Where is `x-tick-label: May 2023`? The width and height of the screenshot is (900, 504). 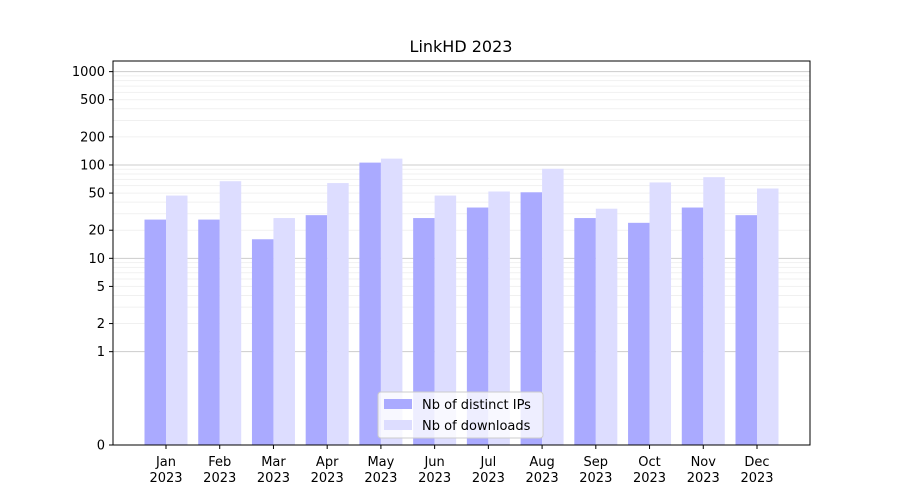
x-tick-label: May 2023 is located at coordinates (380, 470).